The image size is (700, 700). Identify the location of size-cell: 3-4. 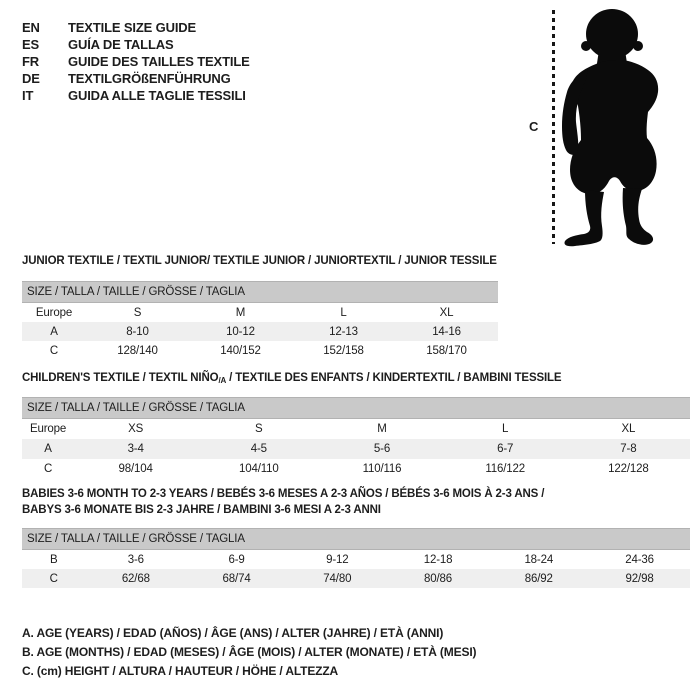
(136, 449).